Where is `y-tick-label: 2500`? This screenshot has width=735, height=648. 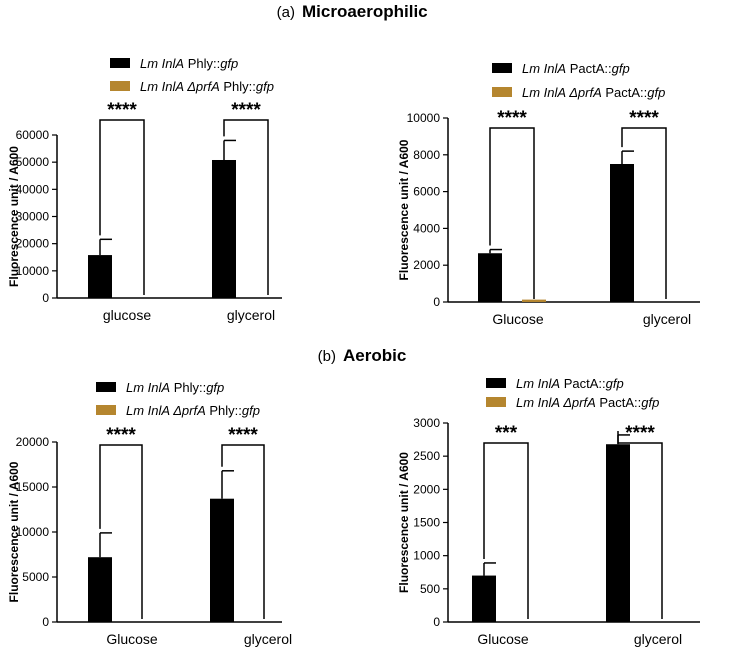
y-tick-label: 2500 is located at coordinates (426, 456).